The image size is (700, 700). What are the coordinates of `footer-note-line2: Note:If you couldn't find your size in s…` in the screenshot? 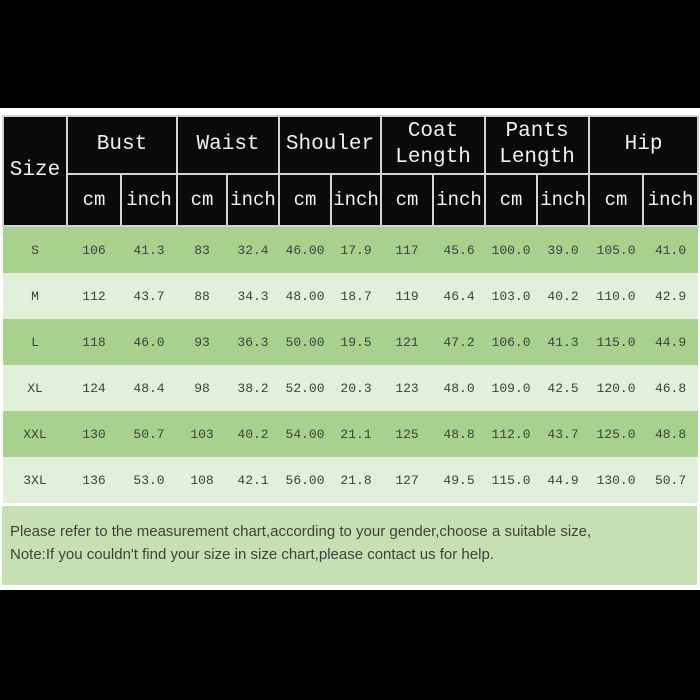 It's located at (252, 555).